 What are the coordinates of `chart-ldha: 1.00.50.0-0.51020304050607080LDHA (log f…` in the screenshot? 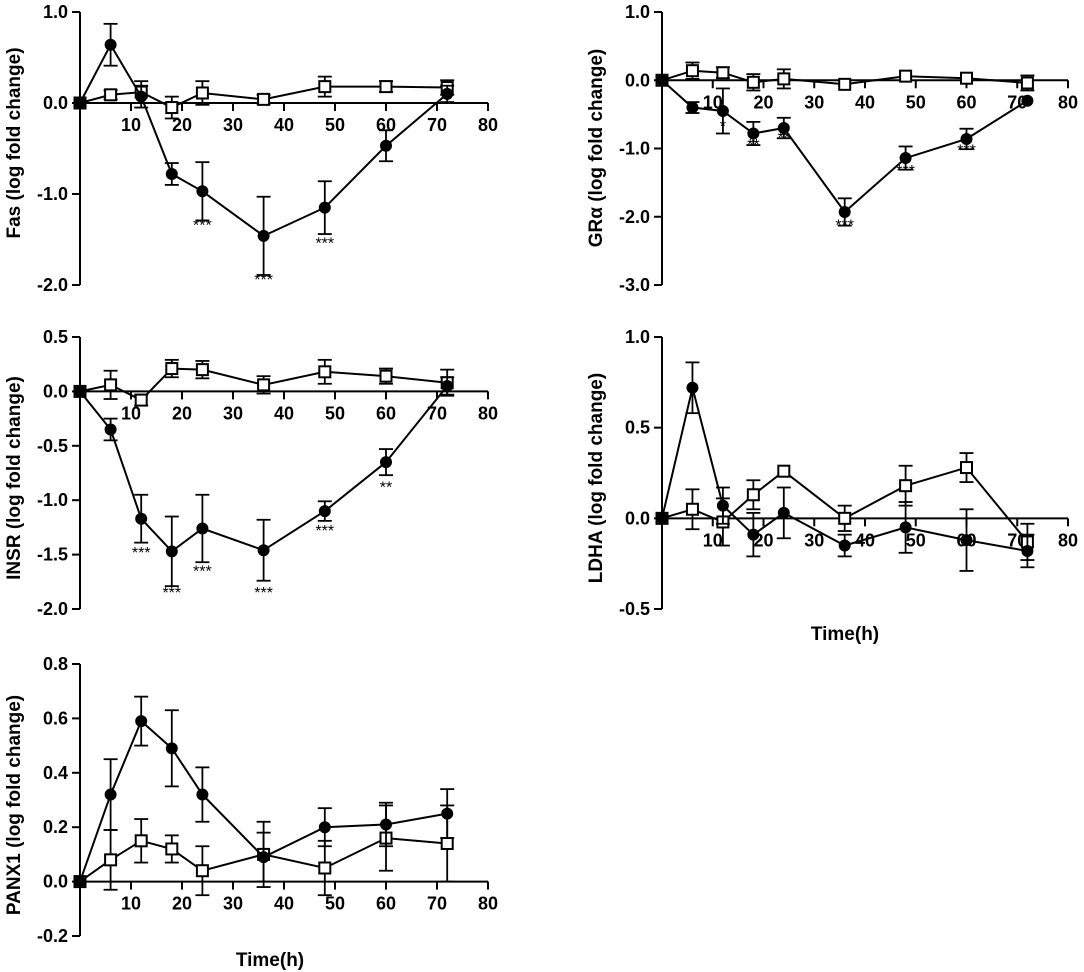 It's located at (832, 486).